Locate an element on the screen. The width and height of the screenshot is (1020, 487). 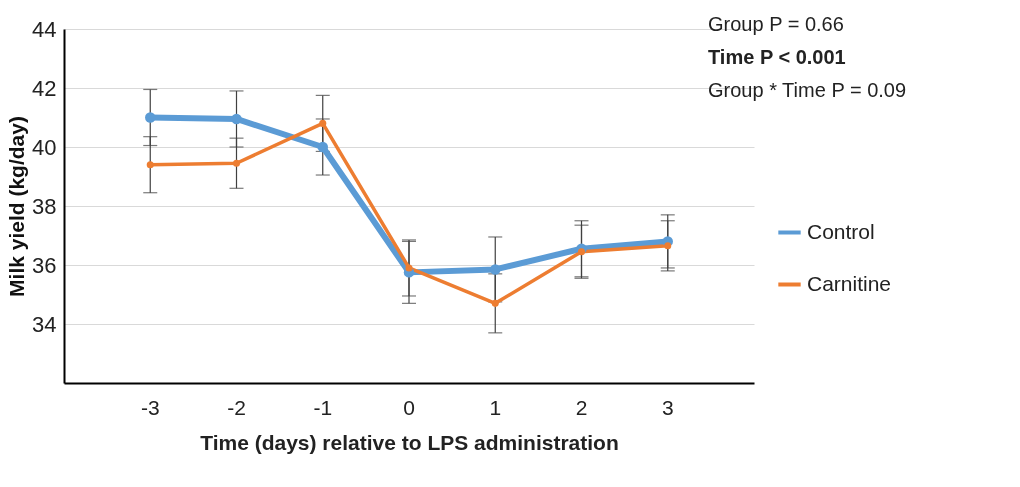
annotation: Group P = 0.66 is located at coordinates (776, 24).